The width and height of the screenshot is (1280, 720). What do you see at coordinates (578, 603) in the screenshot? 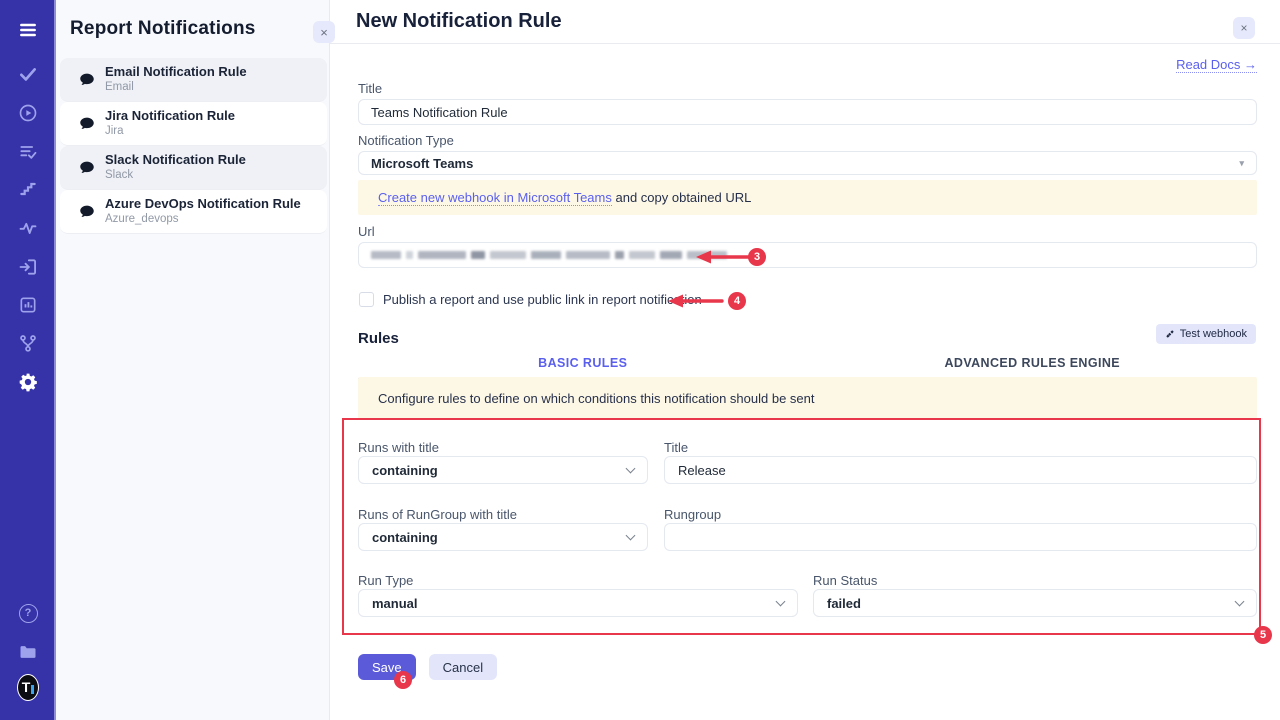
I see `run-type-select: manual` at bounding box center [578, 603].